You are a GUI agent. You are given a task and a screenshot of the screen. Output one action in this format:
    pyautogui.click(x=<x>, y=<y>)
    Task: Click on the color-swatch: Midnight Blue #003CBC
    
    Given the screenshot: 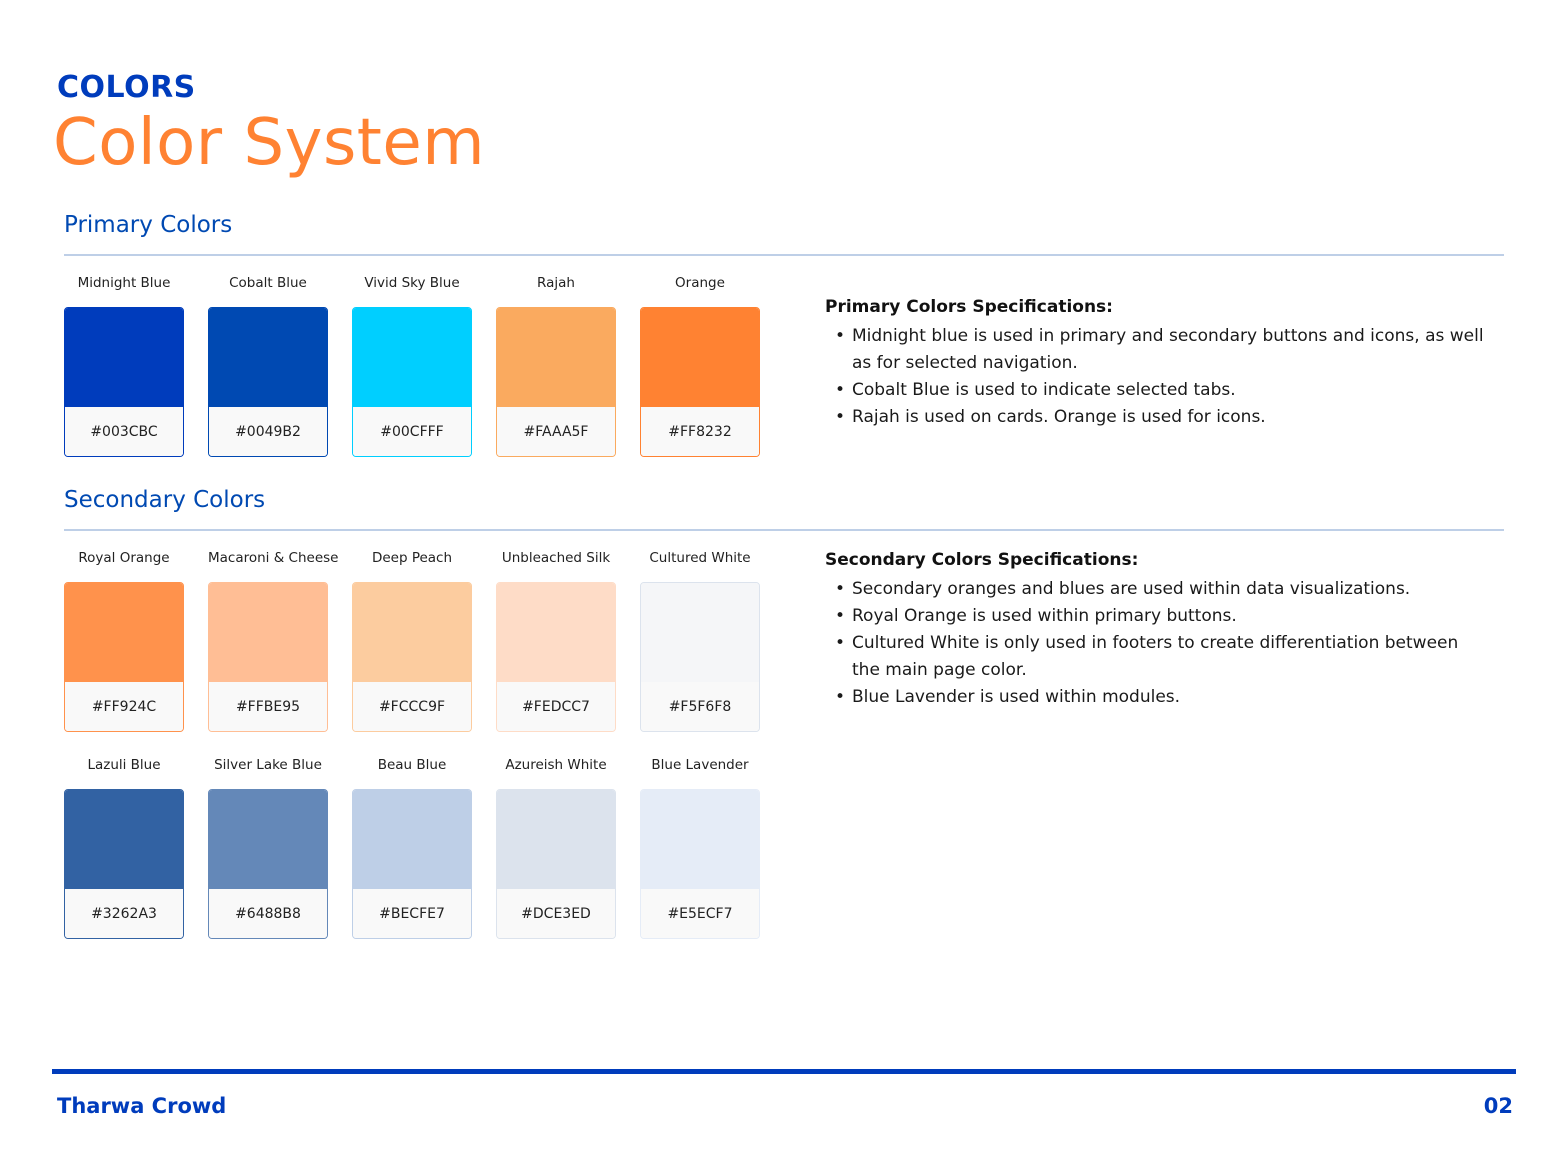 What is the action you would take?
    pyautogui.click(x=124, y=366)
    